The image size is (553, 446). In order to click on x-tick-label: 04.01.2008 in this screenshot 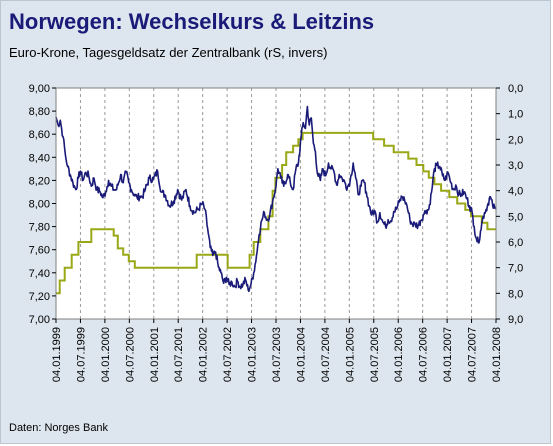, I will do `click(497, 354)`.